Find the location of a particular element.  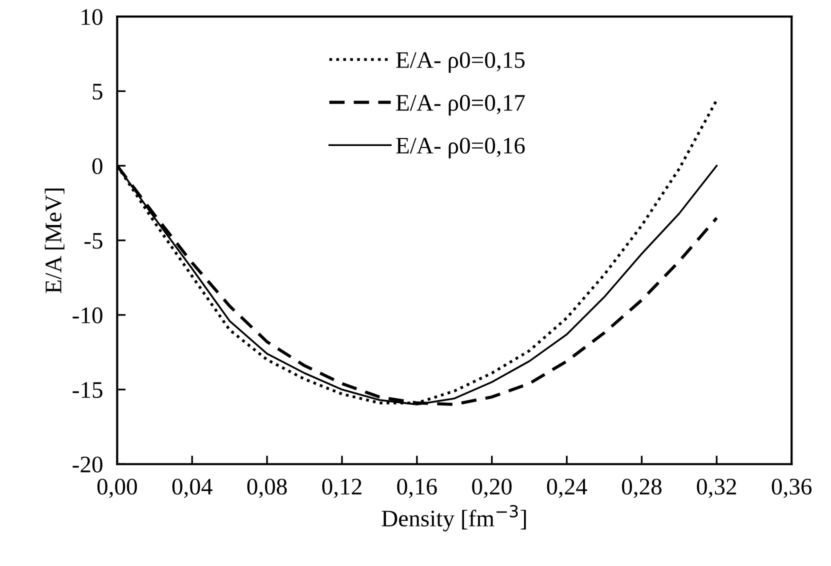

y-tick-label: 5 is located at coordinates (97, 92).